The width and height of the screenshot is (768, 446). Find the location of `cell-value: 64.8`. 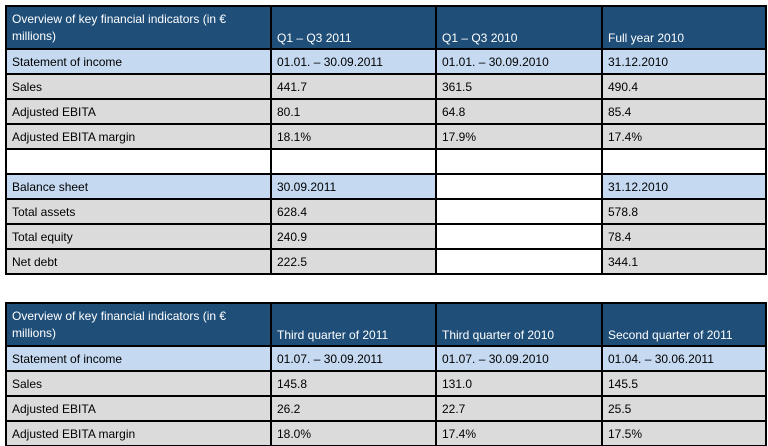

cell-value: 64.8 is located at coordinates (519, 111).